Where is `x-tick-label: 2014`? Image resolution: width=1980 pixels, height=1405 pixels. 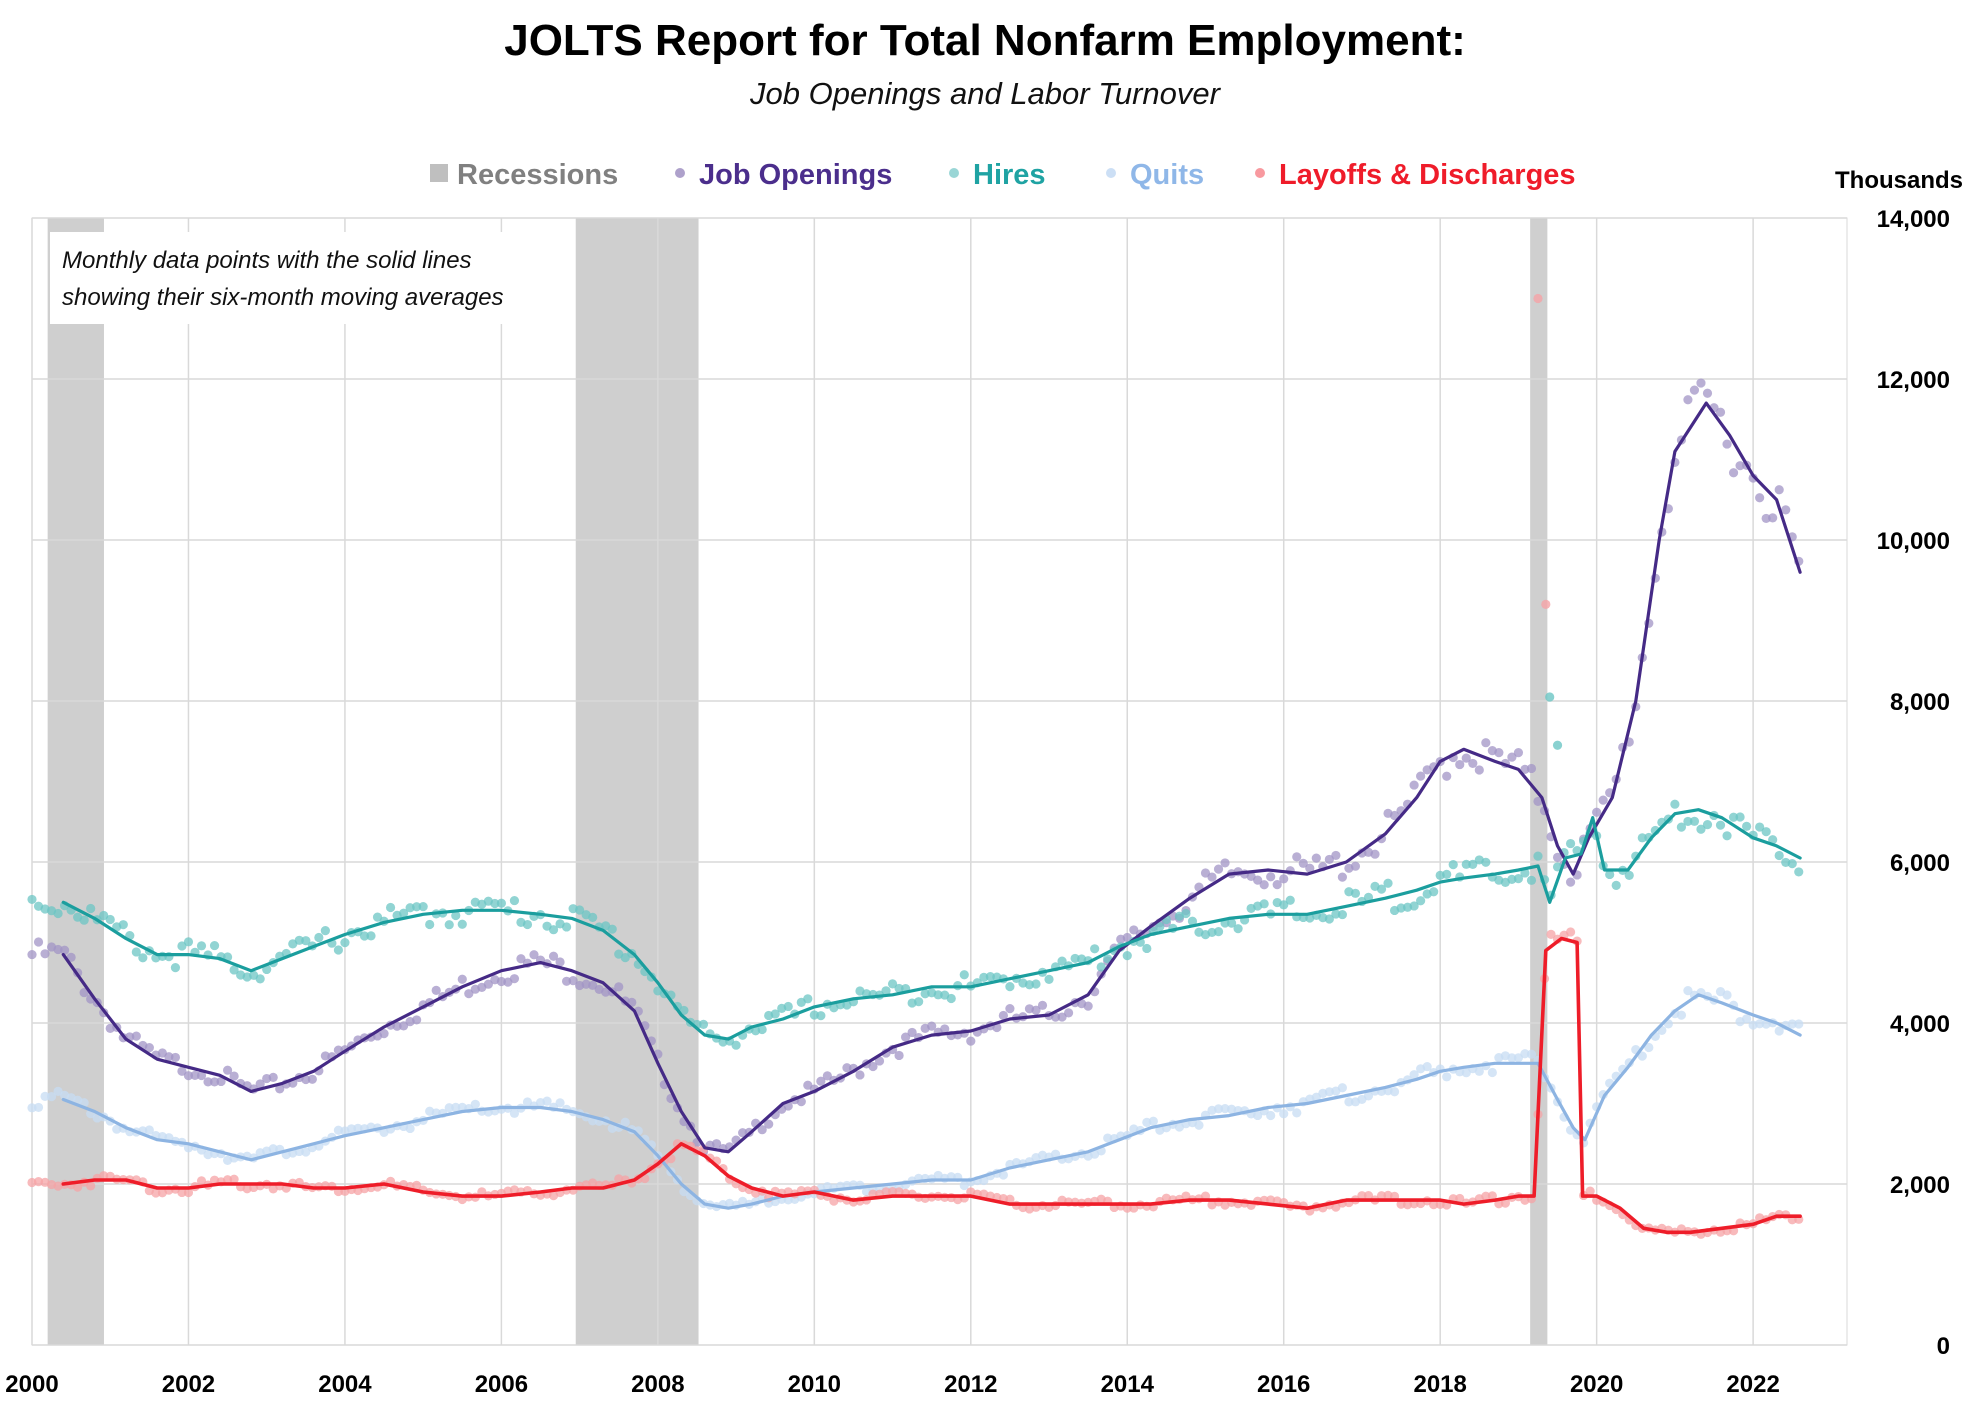 x-tick-label: 2014 is located at coordinates (1128, 1384).